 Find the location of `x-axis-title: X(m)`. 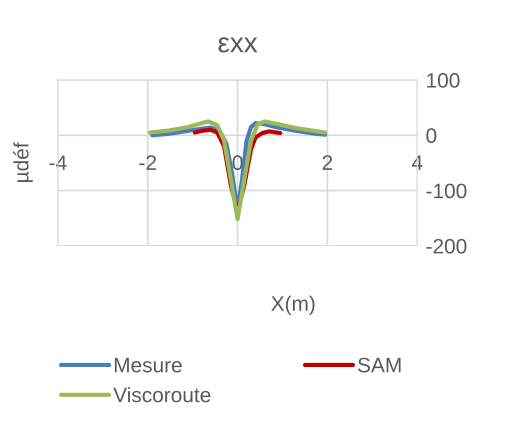

x-axis-title: X(m) is located at coordinates (293, 306).